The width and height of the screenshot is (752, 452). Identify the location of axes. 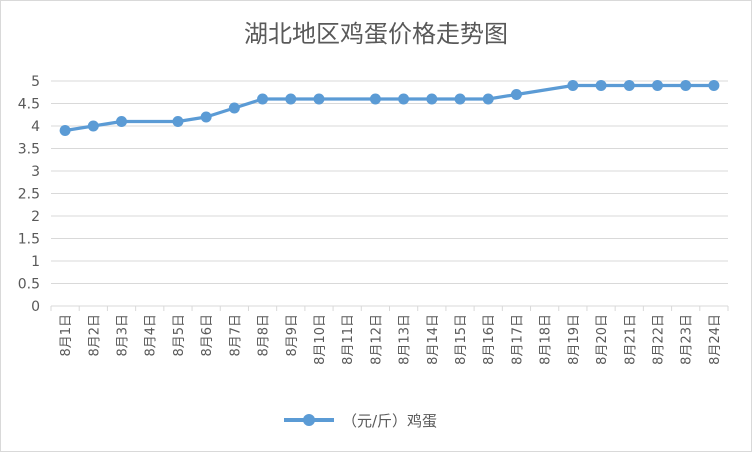
(389, 308).